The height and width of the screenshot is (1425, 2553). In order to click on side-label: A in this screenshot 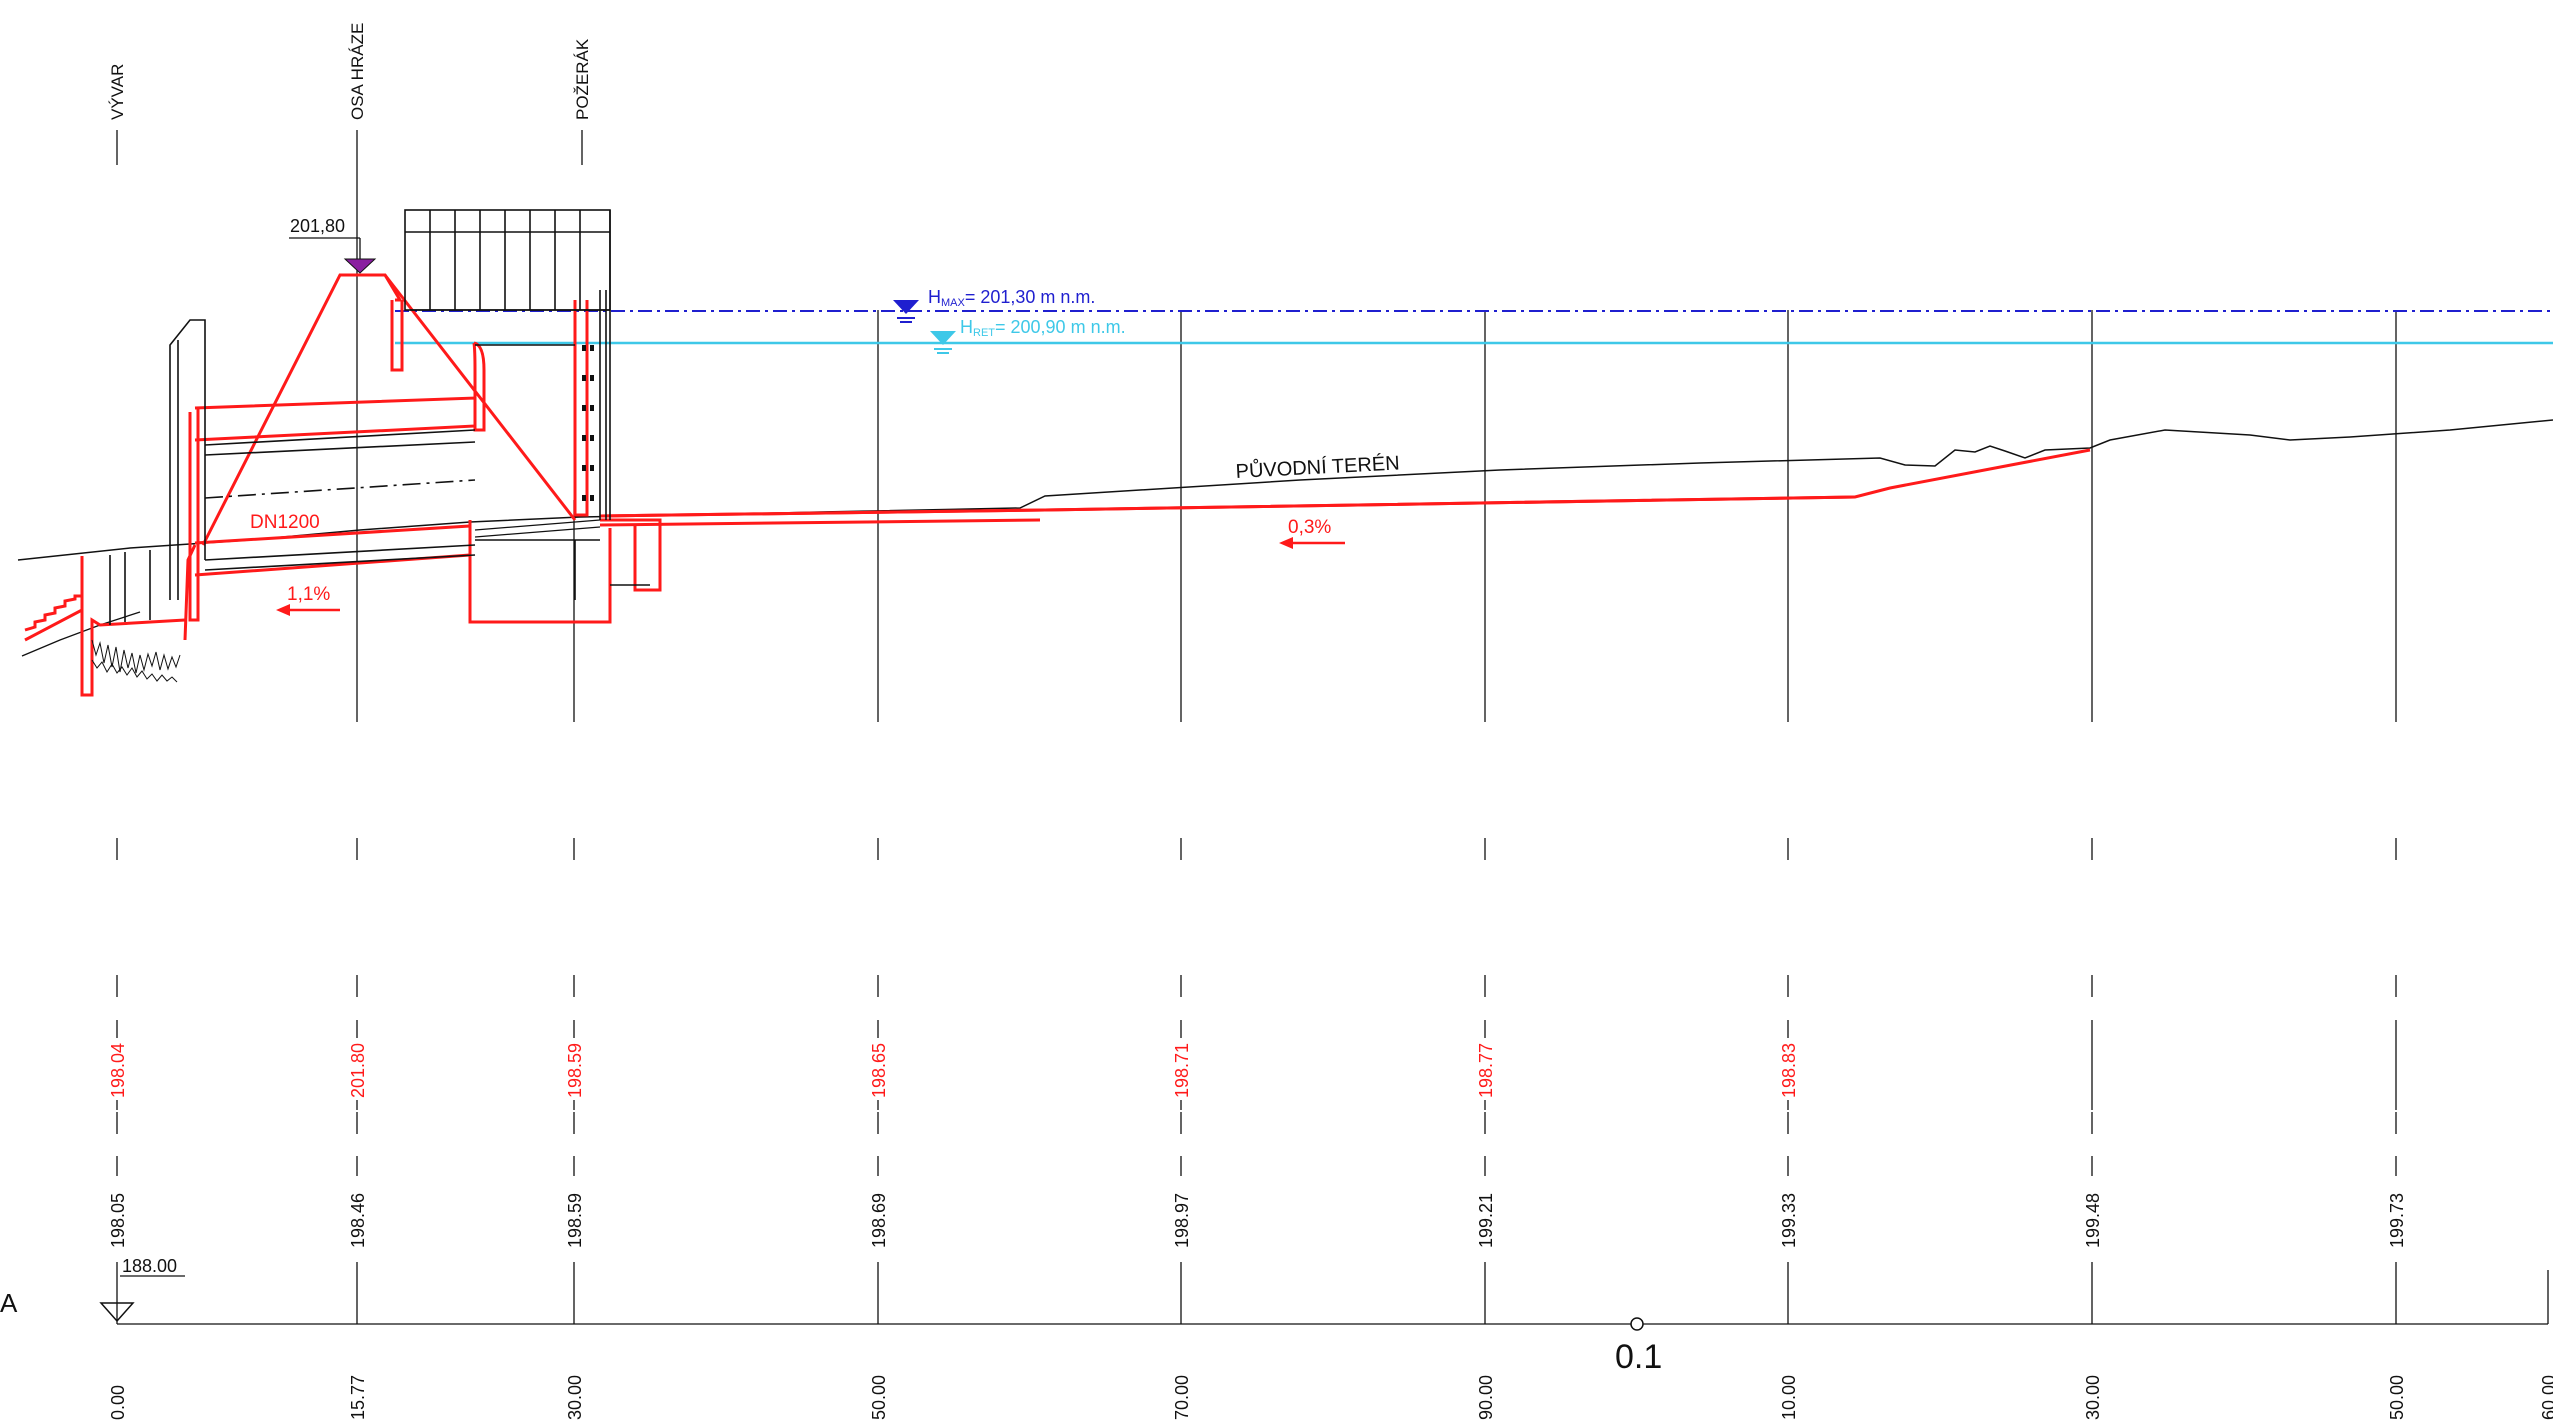, I will do `click(9, 1303)`.